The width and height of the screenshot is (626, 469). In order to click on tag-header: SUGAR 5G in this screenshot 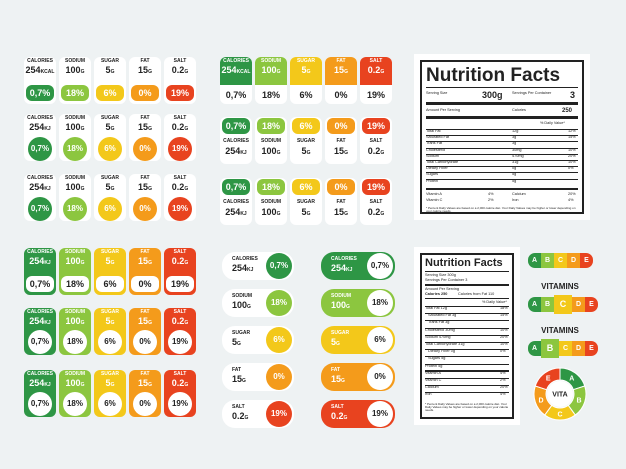, I will do `click(306, 71)`.